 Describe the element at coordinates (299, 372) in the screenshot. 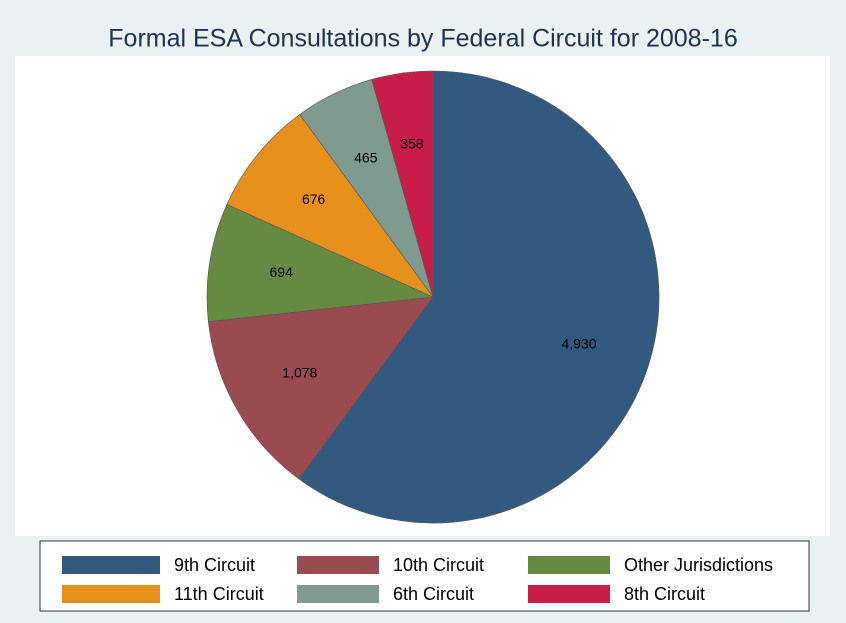

I see `data-label: 1,078` at that location.